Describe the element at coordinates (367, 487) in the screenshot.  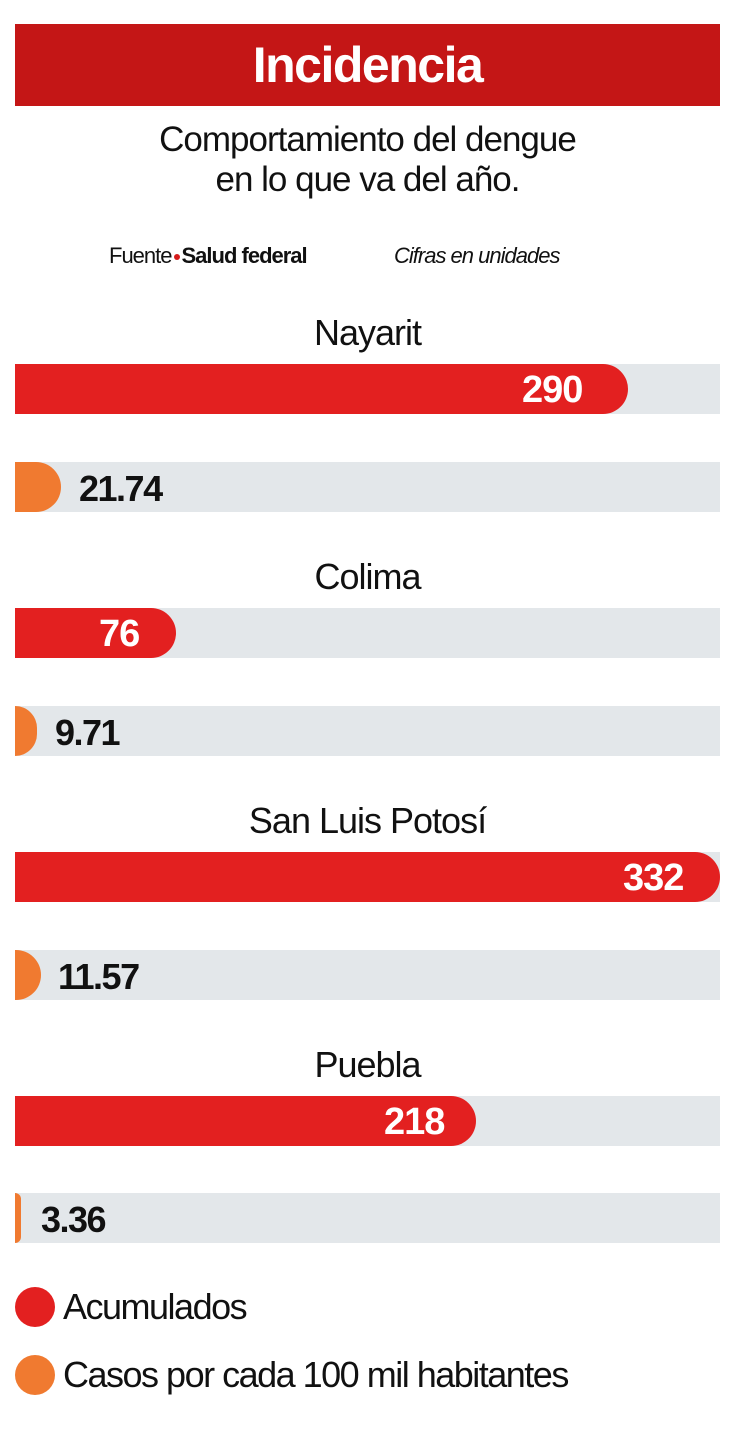
I see `bar-track-casos-nayarit: 21.74` at that location.